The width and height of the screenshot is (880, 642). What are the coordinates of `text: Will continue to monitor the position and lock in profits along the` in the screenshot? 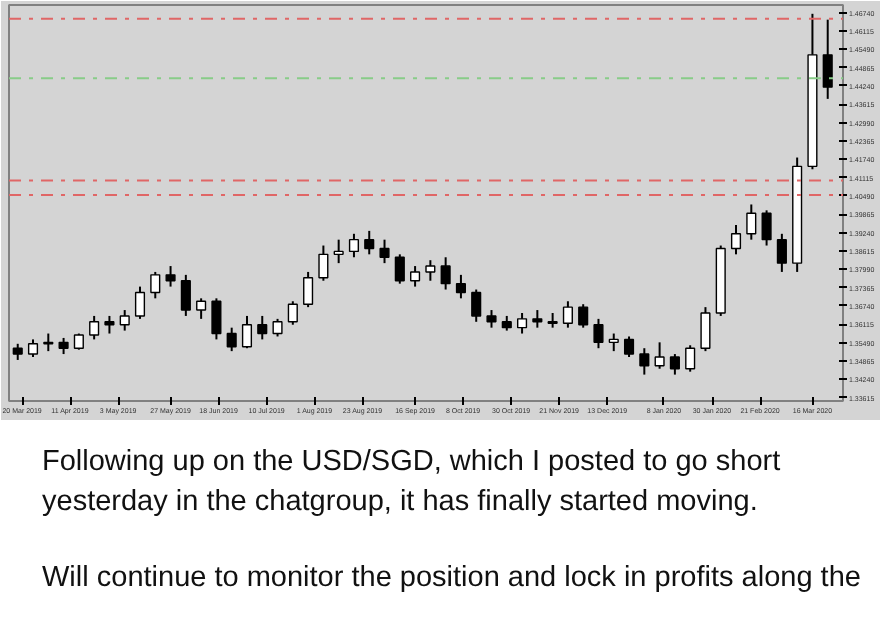 It's located at (452, 579).